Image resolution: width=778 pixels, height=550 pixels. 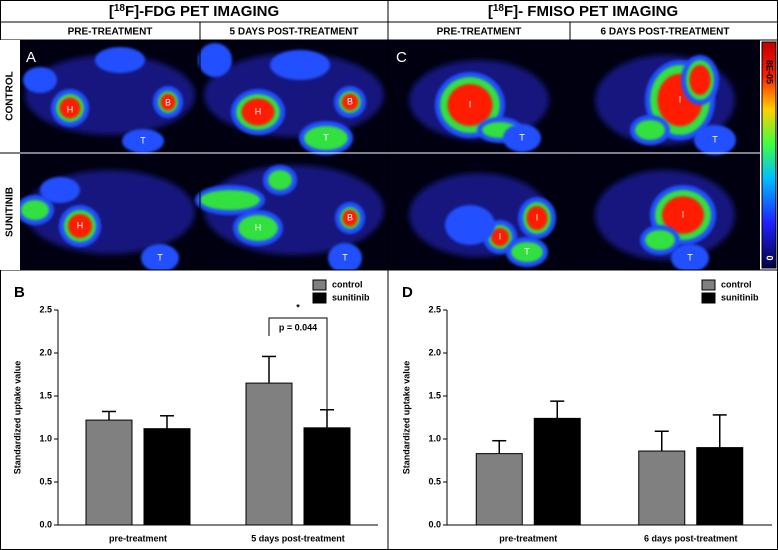 I want to click on column-label: 5 DAYS POST-TREATMENT, so click(x=294, y=32).